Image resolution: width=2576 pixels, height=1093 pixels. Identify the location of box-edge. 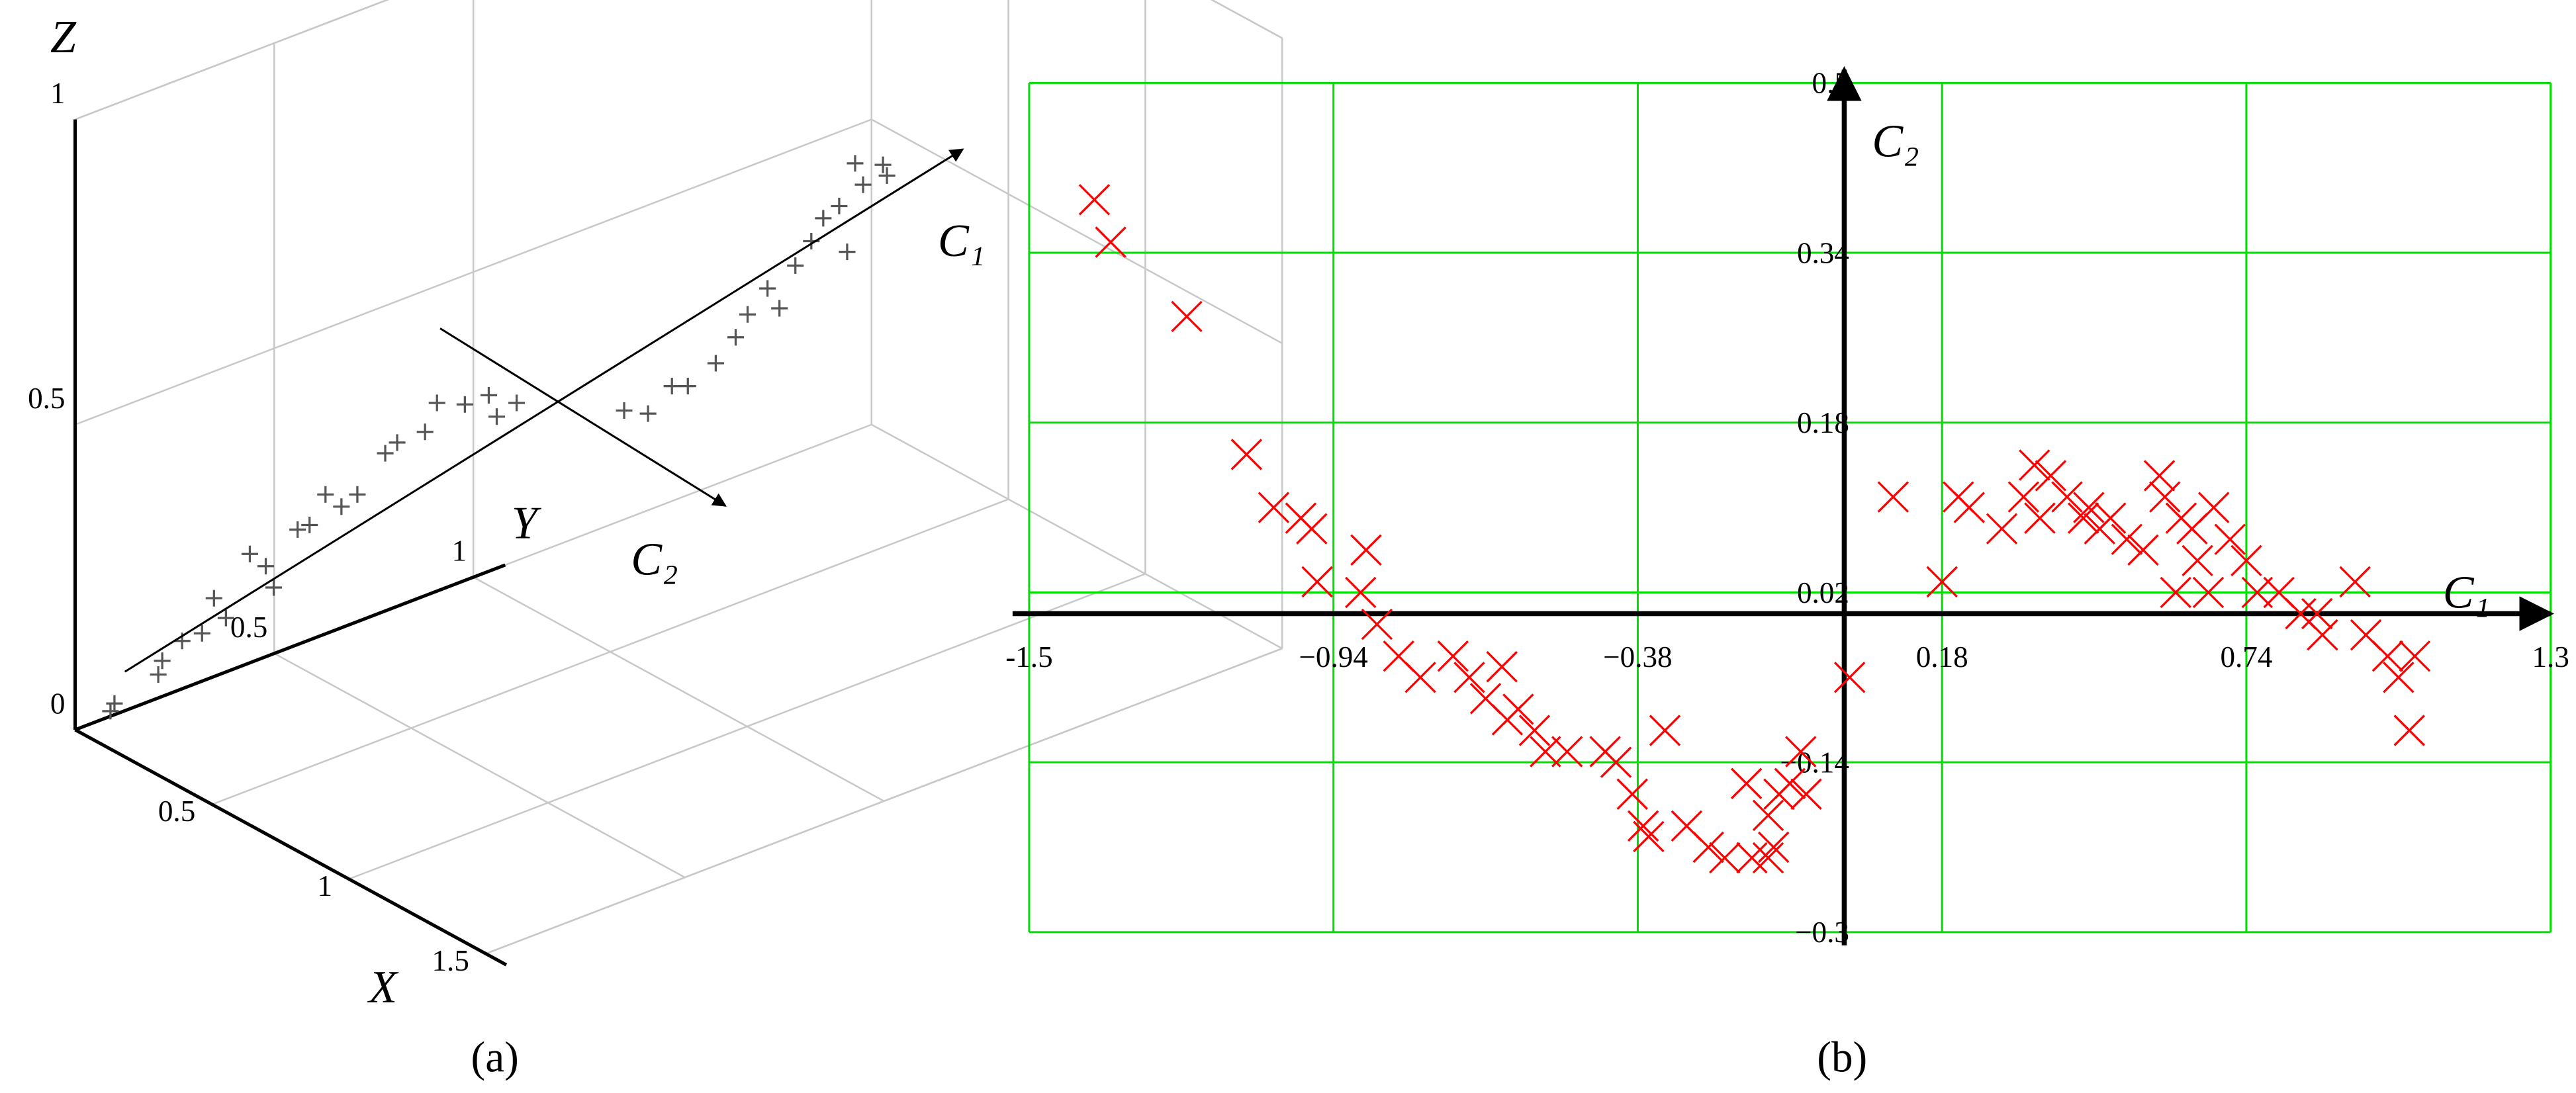
(1246, 19).